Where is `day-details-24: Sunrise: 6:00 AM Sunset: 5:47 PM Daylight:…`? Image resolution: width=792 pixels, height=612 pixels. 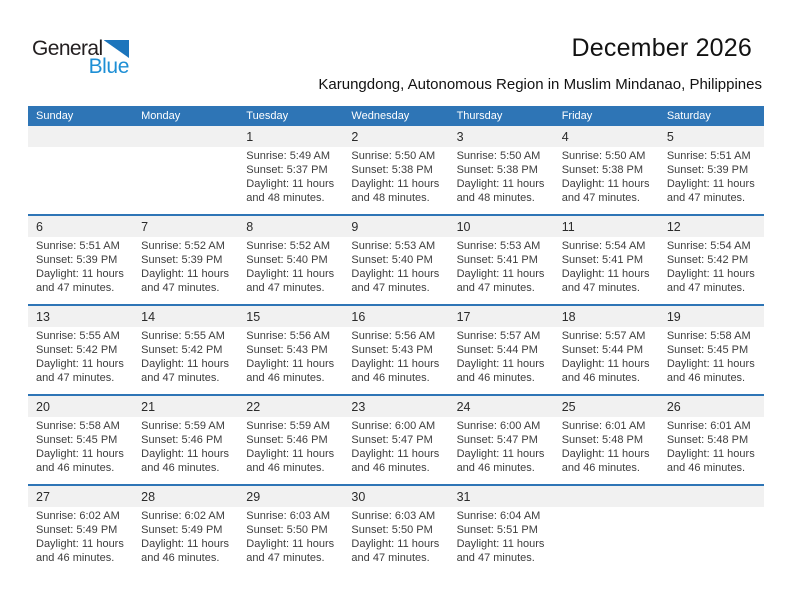
day-details-24: Sunrise: 6:00 AM Sunset: 5:47 PM Daylight:… is located at coordinates (501, 450).